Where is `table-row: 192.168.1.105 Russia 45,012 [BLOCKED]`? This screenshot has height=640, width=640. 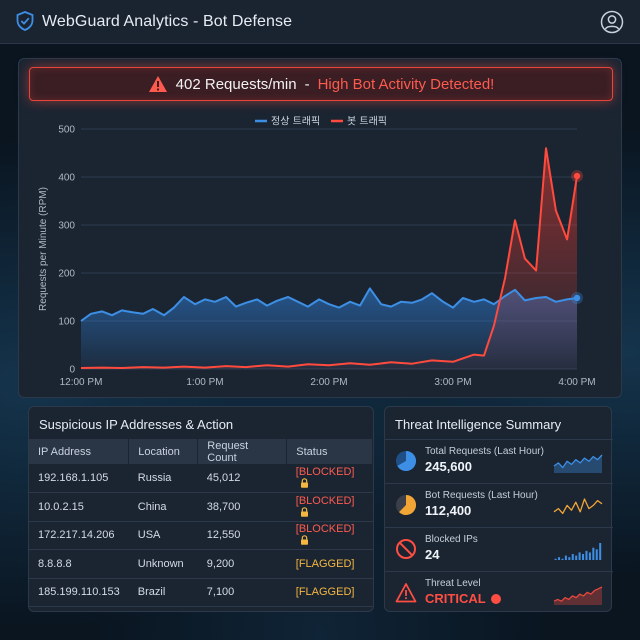 table-row: 192.168.1.105 Russia 45,012 [BLOCKED] is located at coordinates (201, 478).